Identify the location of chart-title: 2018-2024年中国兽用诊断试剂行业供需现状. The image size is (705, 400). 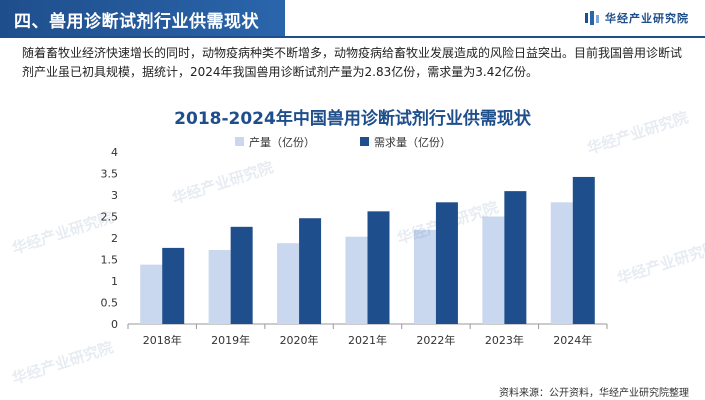
(352, 119).